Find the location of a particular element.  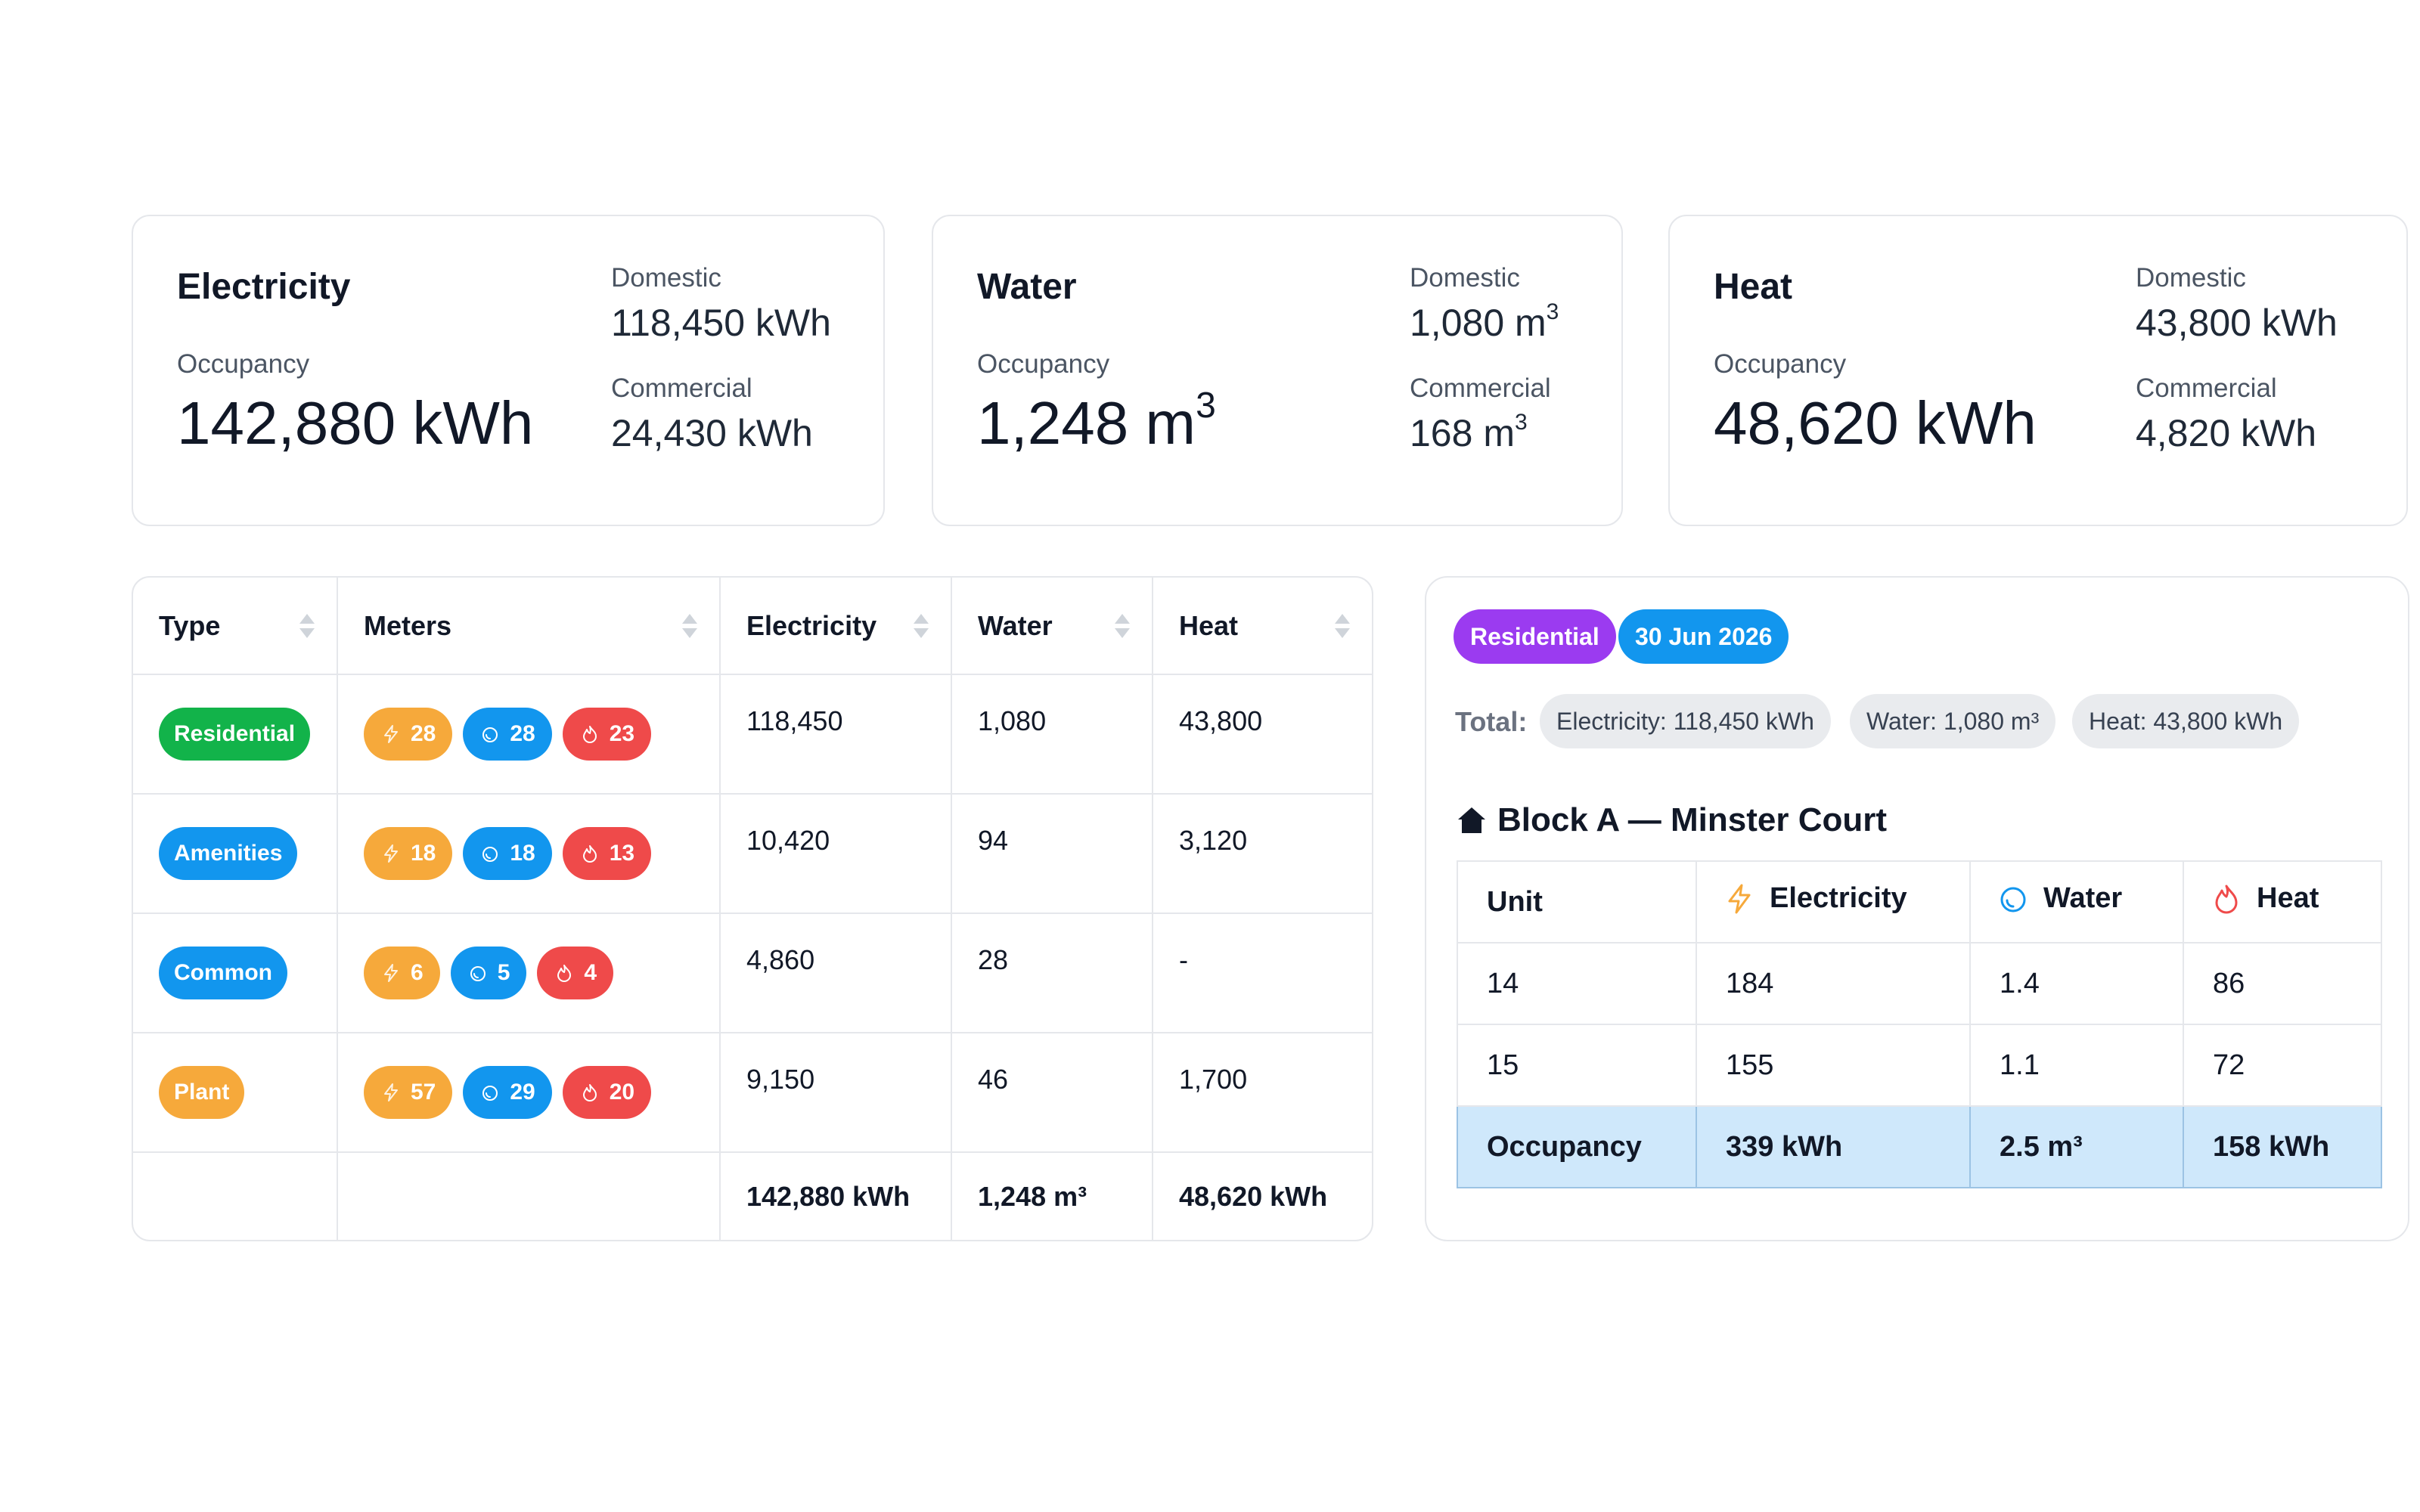

column-header-electricity: Electricity is located at coordinates (836, 626).